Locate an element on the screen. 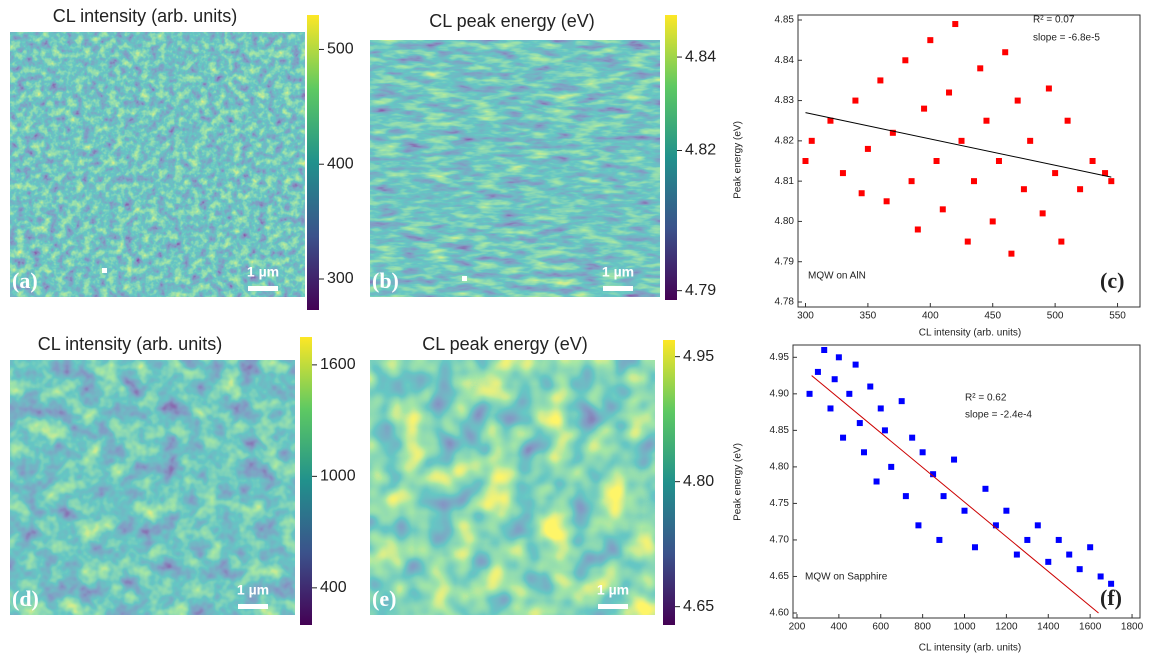 This screenshot has width=1157, height=657. colorbar-tick-label: 500 is located at coordinates (340, 49).